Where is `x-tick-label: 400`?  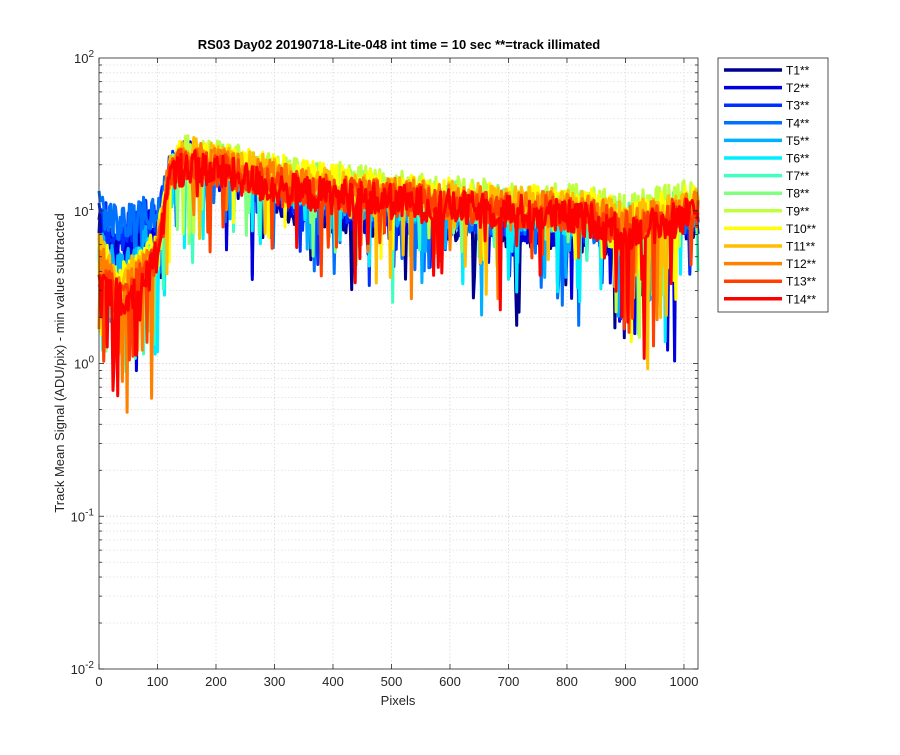
x-tick-label: 400 is located at coordinates (333, 681).